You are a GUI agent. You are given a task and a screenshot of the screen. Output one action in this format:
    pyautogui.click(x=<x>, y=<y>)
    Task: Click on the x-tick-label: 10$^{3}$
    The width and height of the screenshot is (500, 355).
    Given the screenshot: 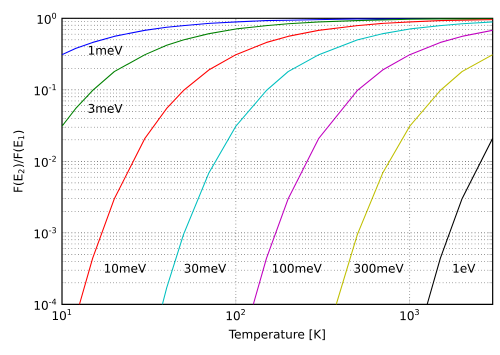 What is the action you would take?
    pyautogui.click(x=409, y=314)
    